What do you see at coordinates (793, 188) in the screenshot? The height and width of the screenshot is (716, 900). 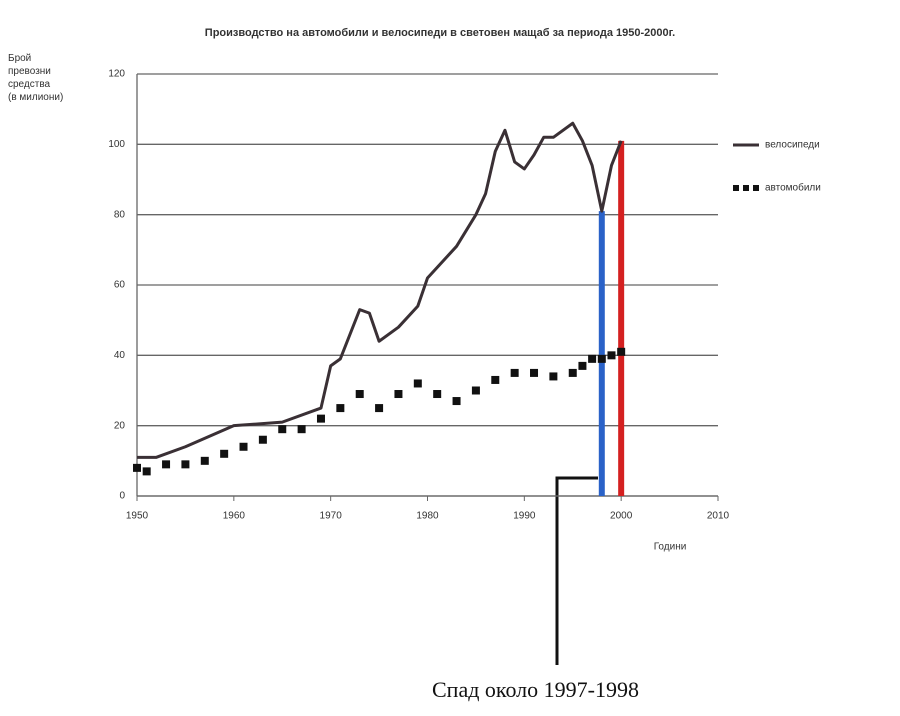 I see `legend-label: автомобили` at bounding box center [793, 188].